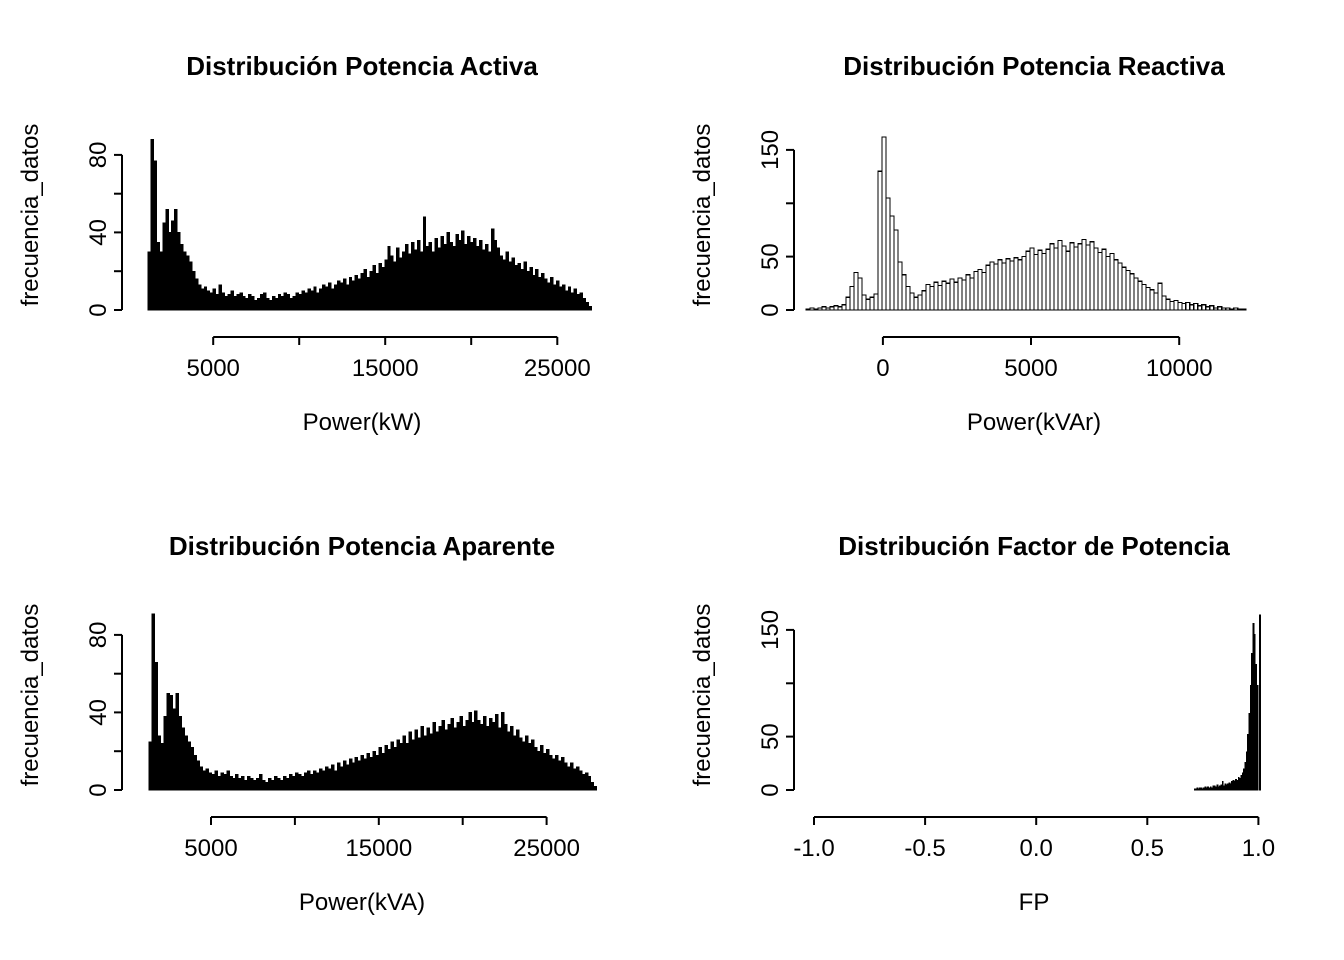  I want to click on x-tick-label: 1.0, so click(1258, 848).